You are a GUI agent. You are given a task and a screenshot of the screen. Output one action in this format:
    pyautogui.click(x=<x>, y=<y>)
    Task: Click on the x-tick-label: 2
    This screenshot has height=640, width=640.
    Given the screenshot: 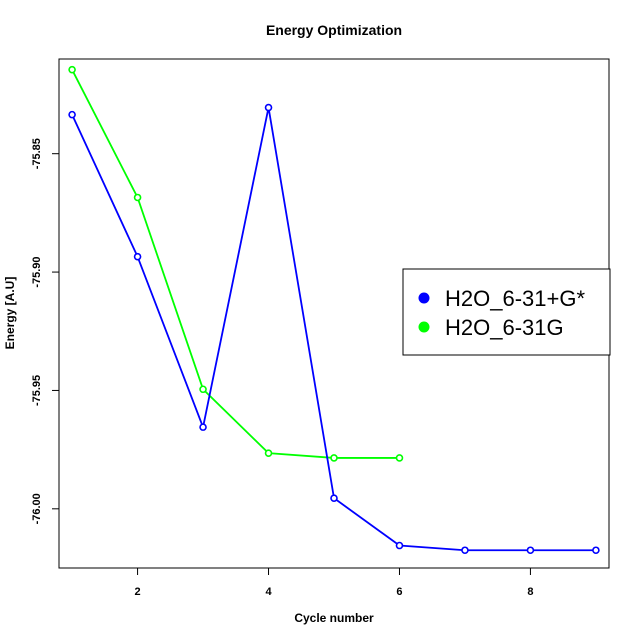 What is the action you would take?
    pyautogui.click(x=138, y=592)
    